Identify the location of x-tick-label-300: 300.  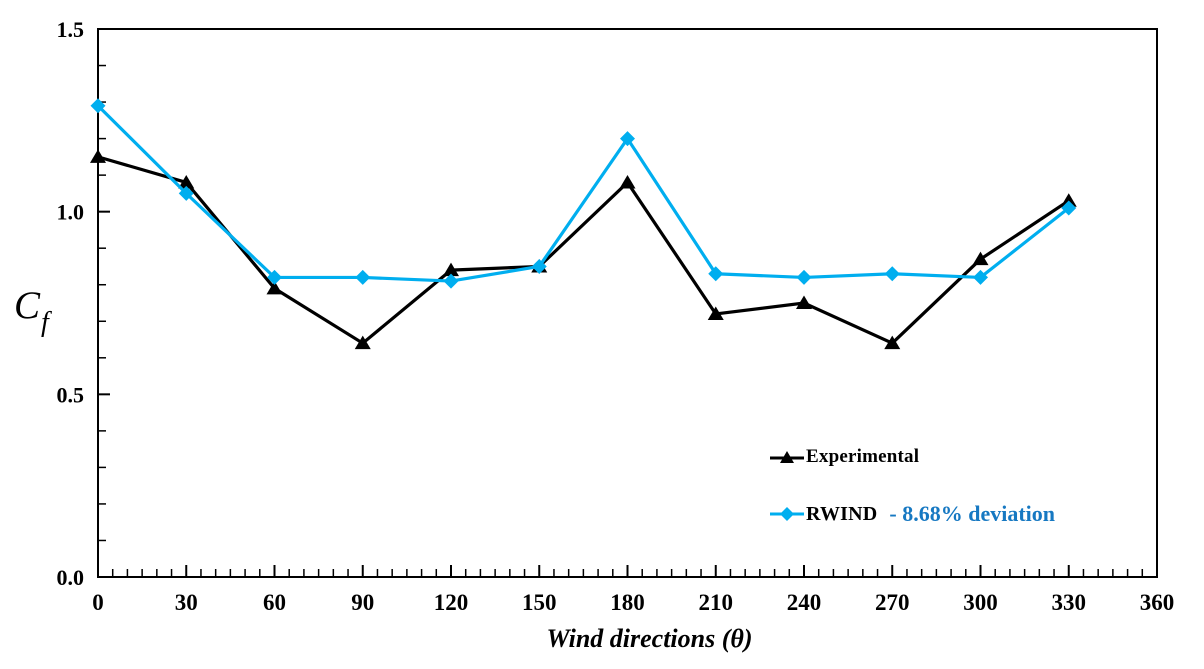
(980, 602).